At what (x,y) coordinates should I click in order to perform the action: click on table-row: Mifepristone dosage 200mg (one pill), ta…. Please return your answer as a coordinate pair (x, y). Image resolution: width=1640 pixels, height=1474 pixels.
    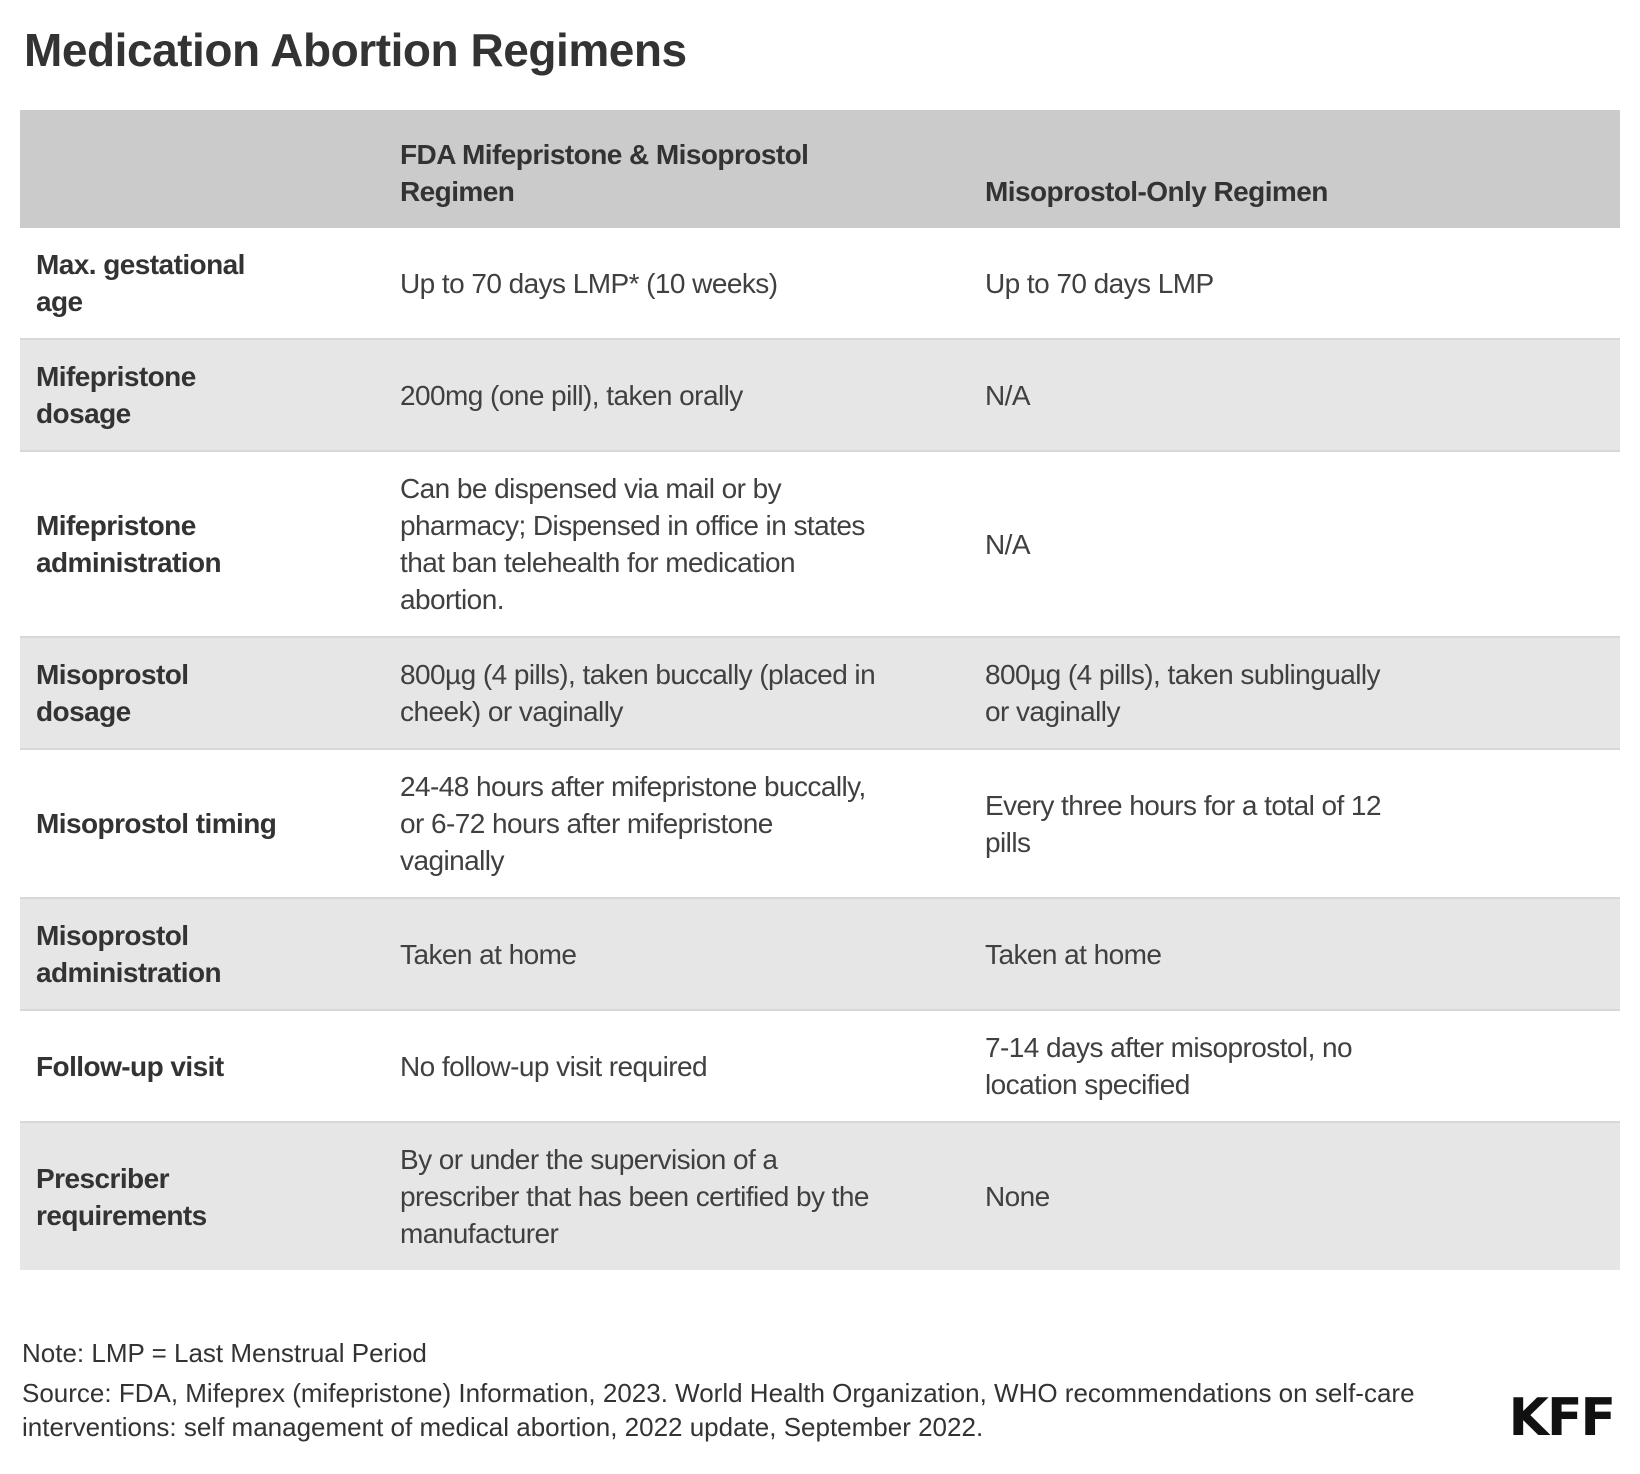
    Looking at the image, I should click on (820, 395).